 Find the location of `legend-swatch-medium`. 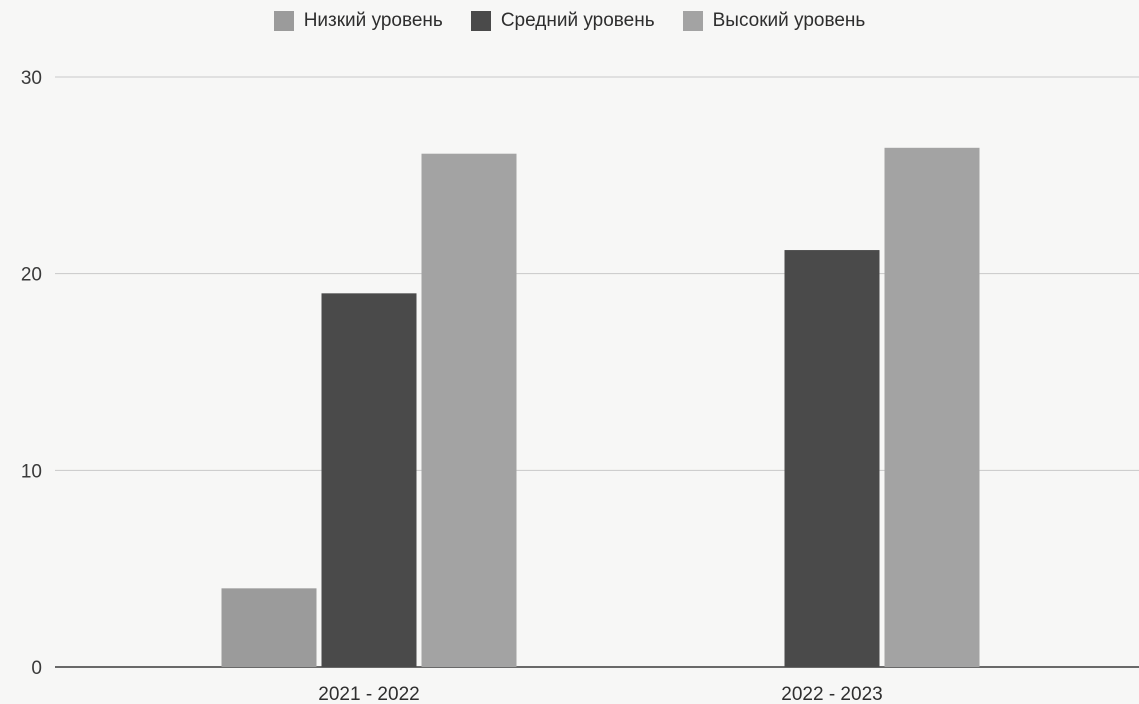

legend-swatch-medium is located at coordinates (480, 21).